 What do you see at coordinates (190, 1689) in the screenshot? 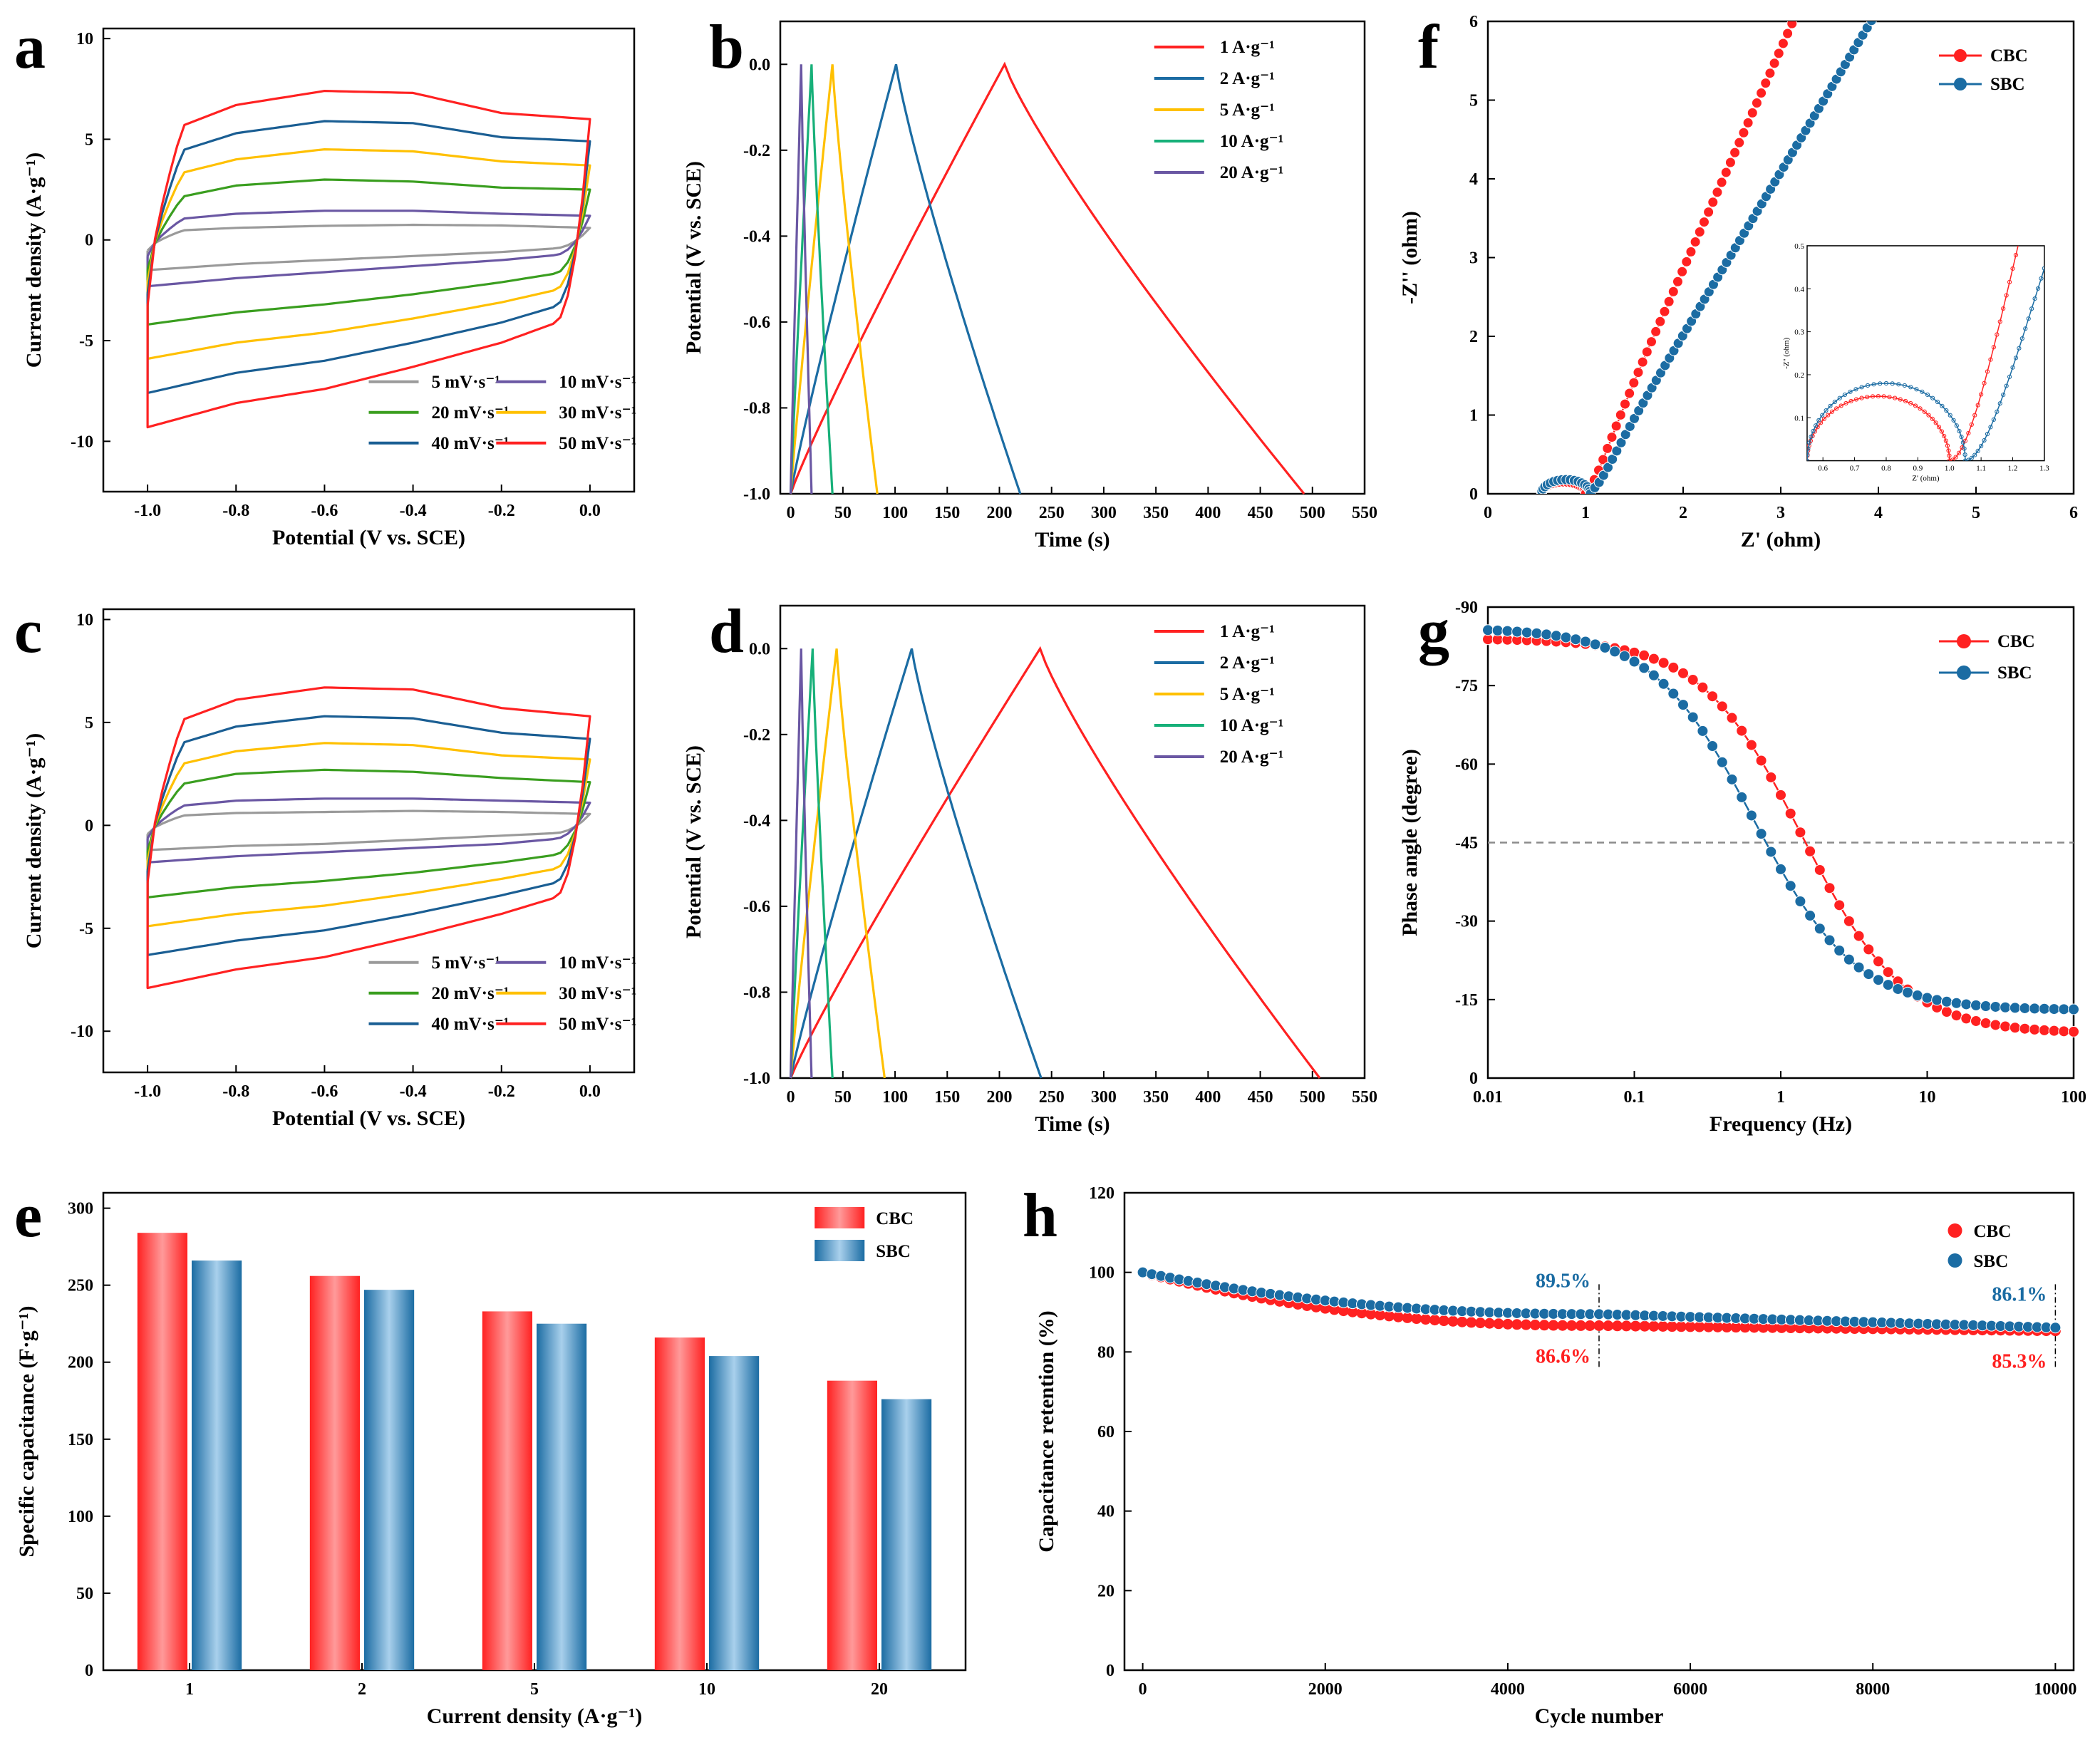
I see `x-tick-label: 1` at bounding box center [190, 1689].